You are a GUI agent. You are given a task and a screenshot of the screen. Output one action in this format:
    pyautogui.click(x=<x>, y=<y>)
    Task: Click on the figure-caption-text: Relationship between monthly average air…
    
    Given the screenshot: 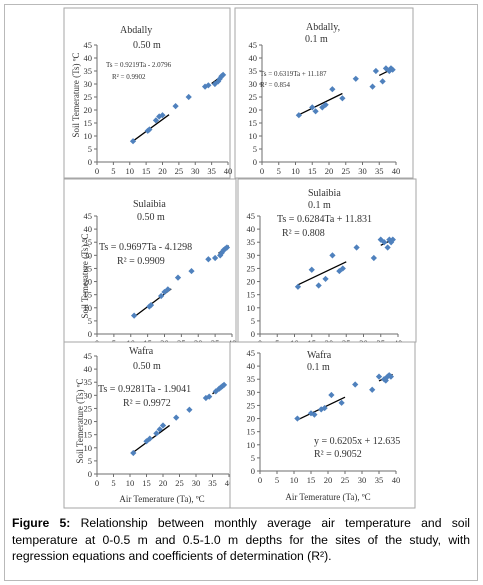 What is the action you would take?
    pyautogui.click(x=241, y=539)
    